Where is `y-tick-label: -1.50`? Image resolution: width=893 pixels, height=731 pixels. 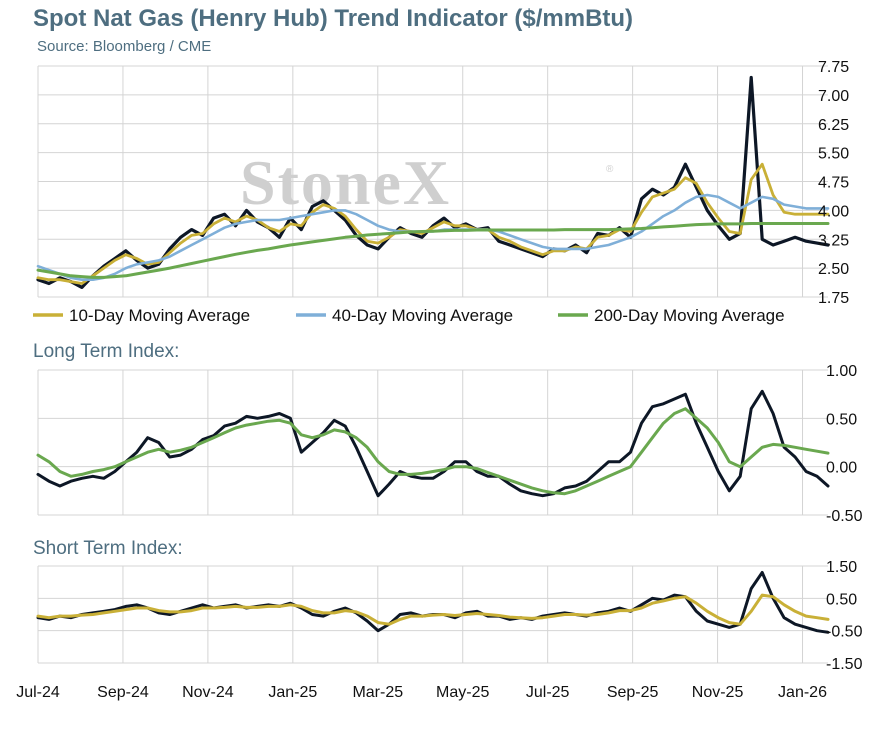 y-tick-label: -1.50 is located at coordinates (844, 664).